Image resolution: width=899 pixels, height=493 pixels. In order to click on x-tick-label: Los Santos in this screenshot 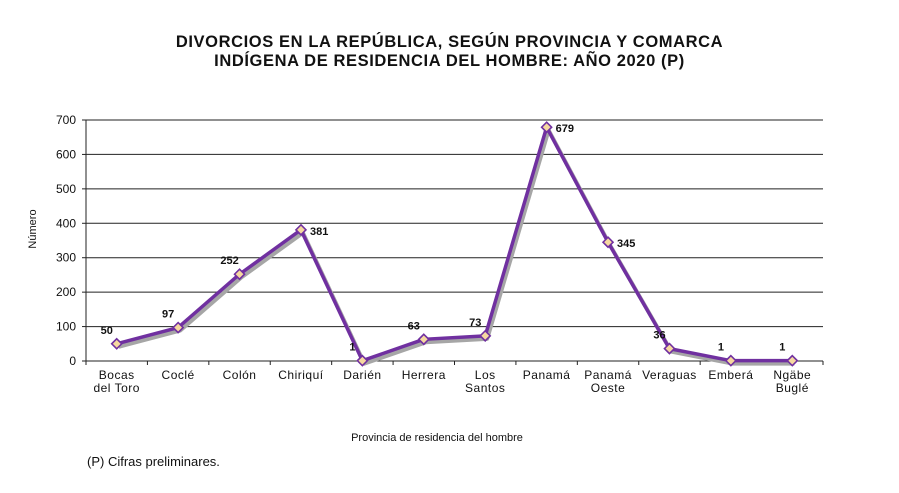, I will do `click(485, 381)`.